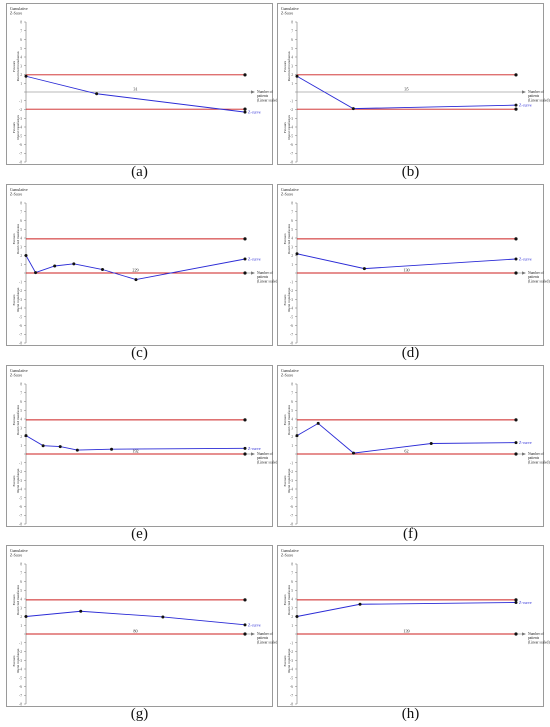 The width and height of the screenshot is (550, 727). Describe the element at coordinates (406, 270) in the screenshot. I see `x-axis-value-label: 130` at that location.